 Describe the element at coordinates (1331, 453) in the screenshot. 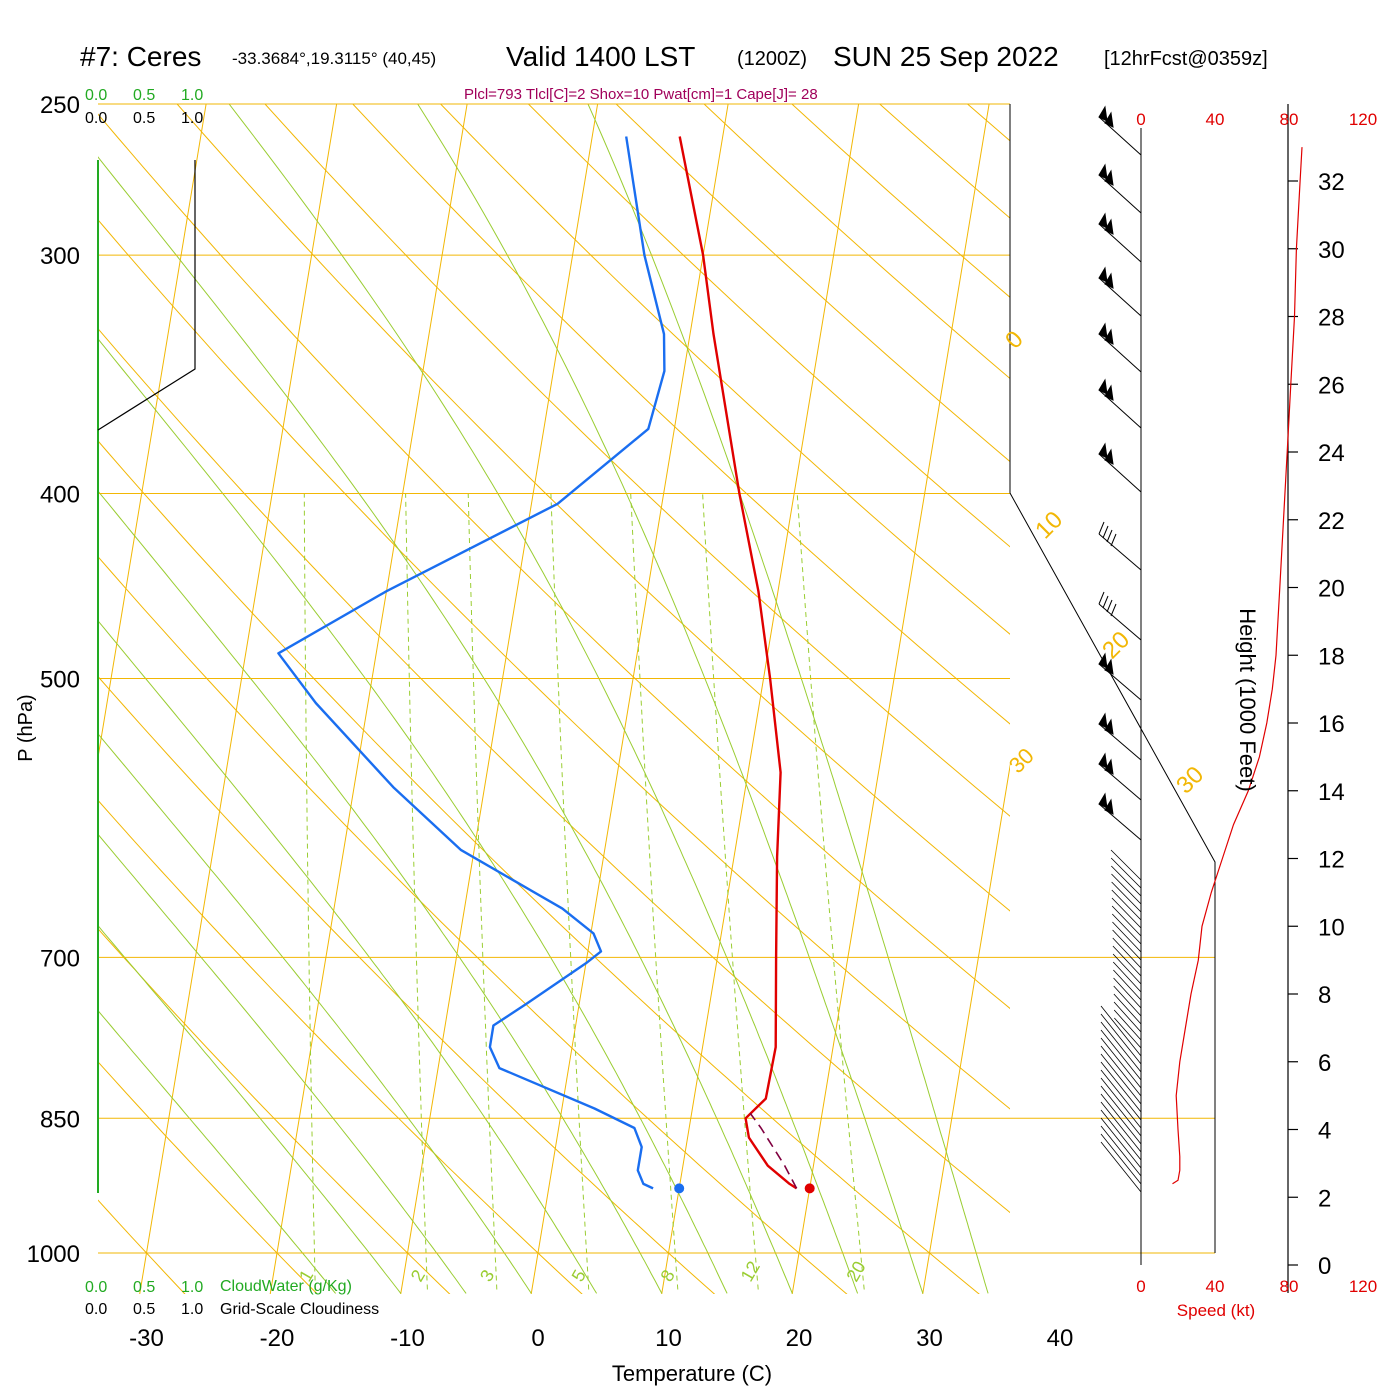

I see `height-tick-label: 24` at that location.